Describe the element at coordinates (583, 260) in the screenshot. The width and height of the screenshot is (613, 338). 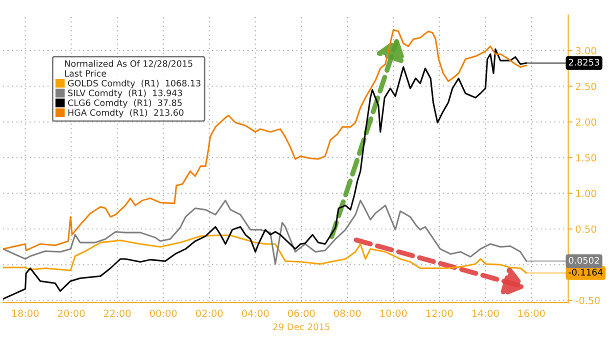
I see `data-label: 0.0502` at that location.